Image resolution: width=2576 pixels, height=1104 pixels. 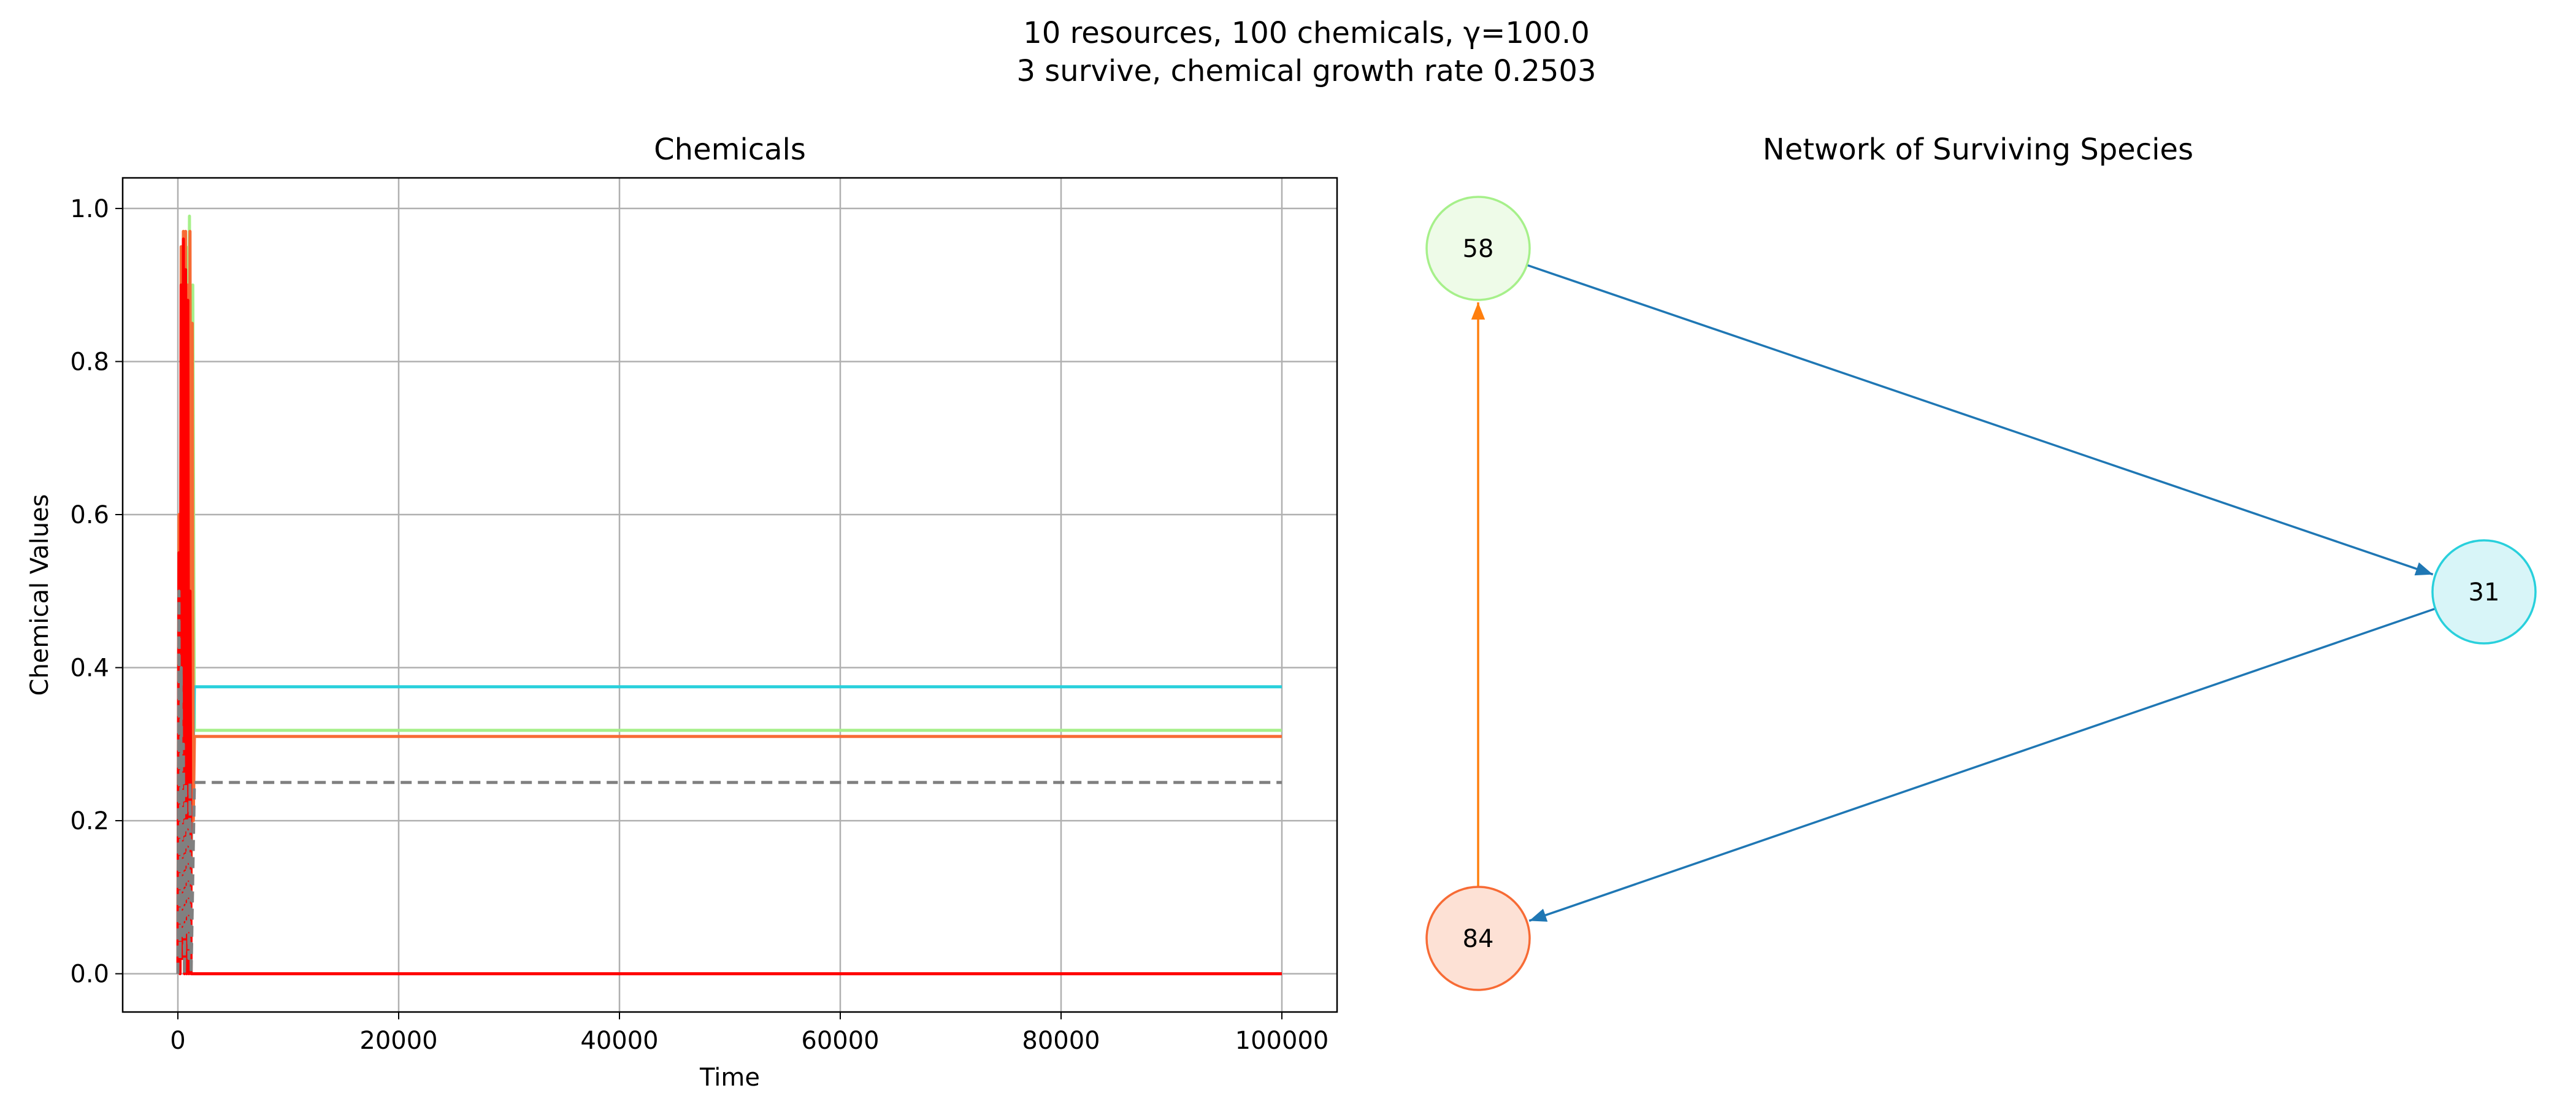 I want to click on network-title: Network of Surviving Species, so click(x=1978, y=149).